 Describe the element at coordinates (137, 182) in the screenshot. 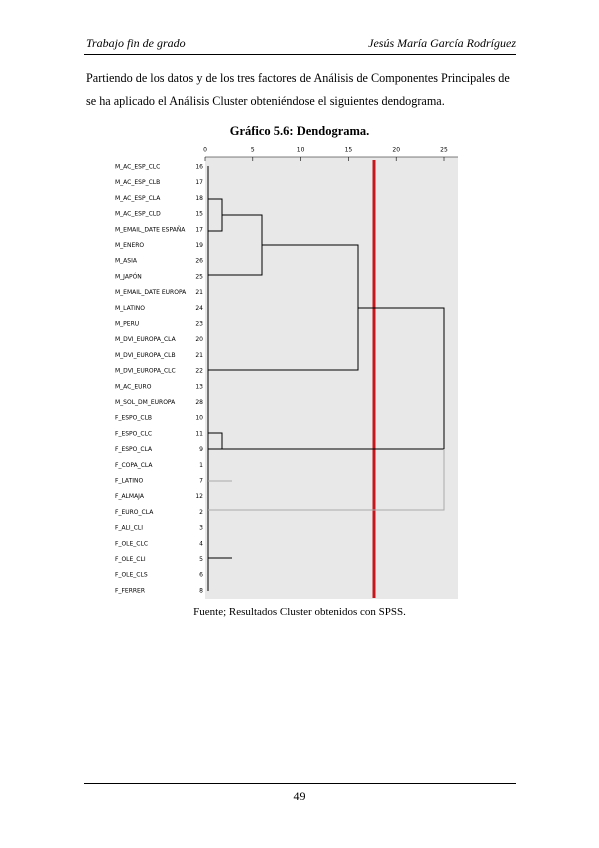

I see `row-label: M_AC_ESP_CLB` at that location.